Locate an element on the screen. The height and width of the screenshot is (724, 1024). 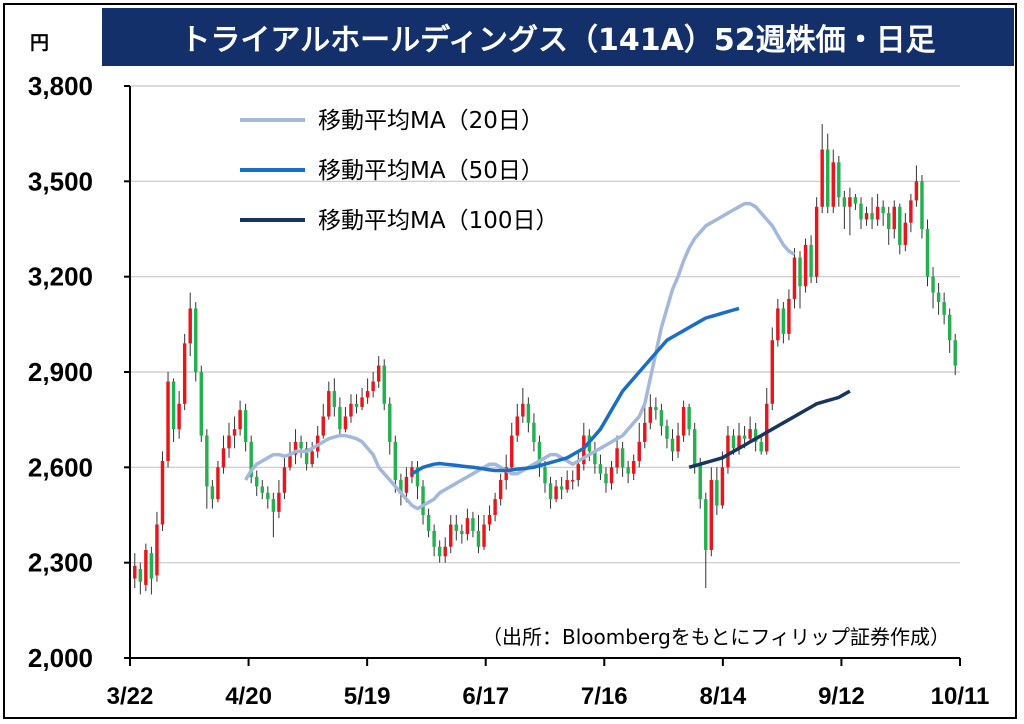
x-tick-label: 8/14 is located at coordinates (722, 696).